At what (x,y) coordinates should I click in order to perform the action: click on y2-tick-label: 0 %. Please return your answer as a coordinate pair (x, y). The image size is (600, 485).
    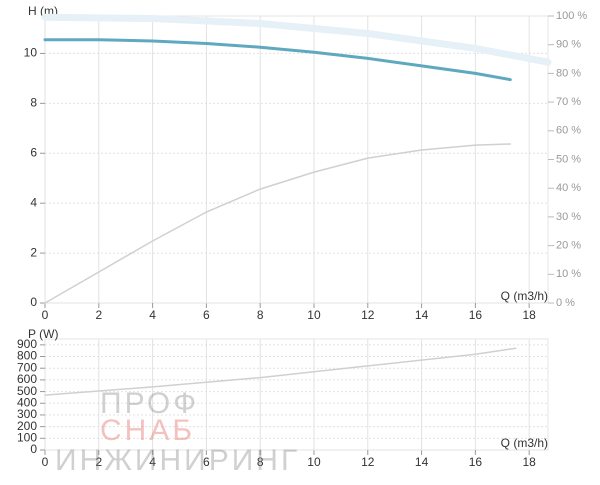
    Looking at the image, I should click on (565, 303).